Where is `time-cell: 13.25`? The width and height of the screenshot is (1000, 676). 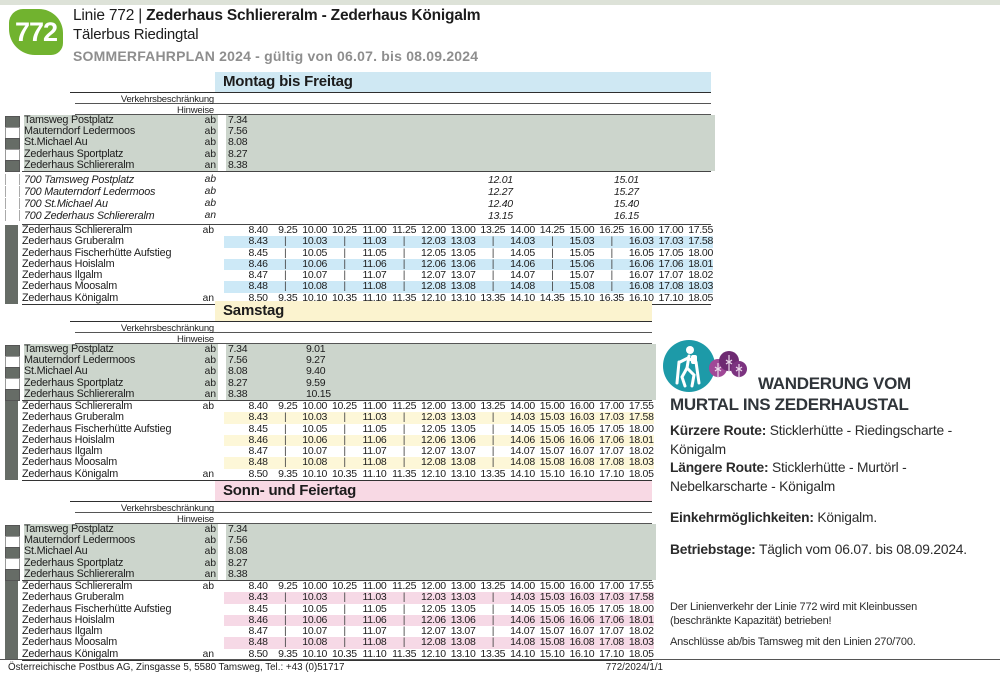 time-cell: 13.25 is located at coordinates (493, 229).